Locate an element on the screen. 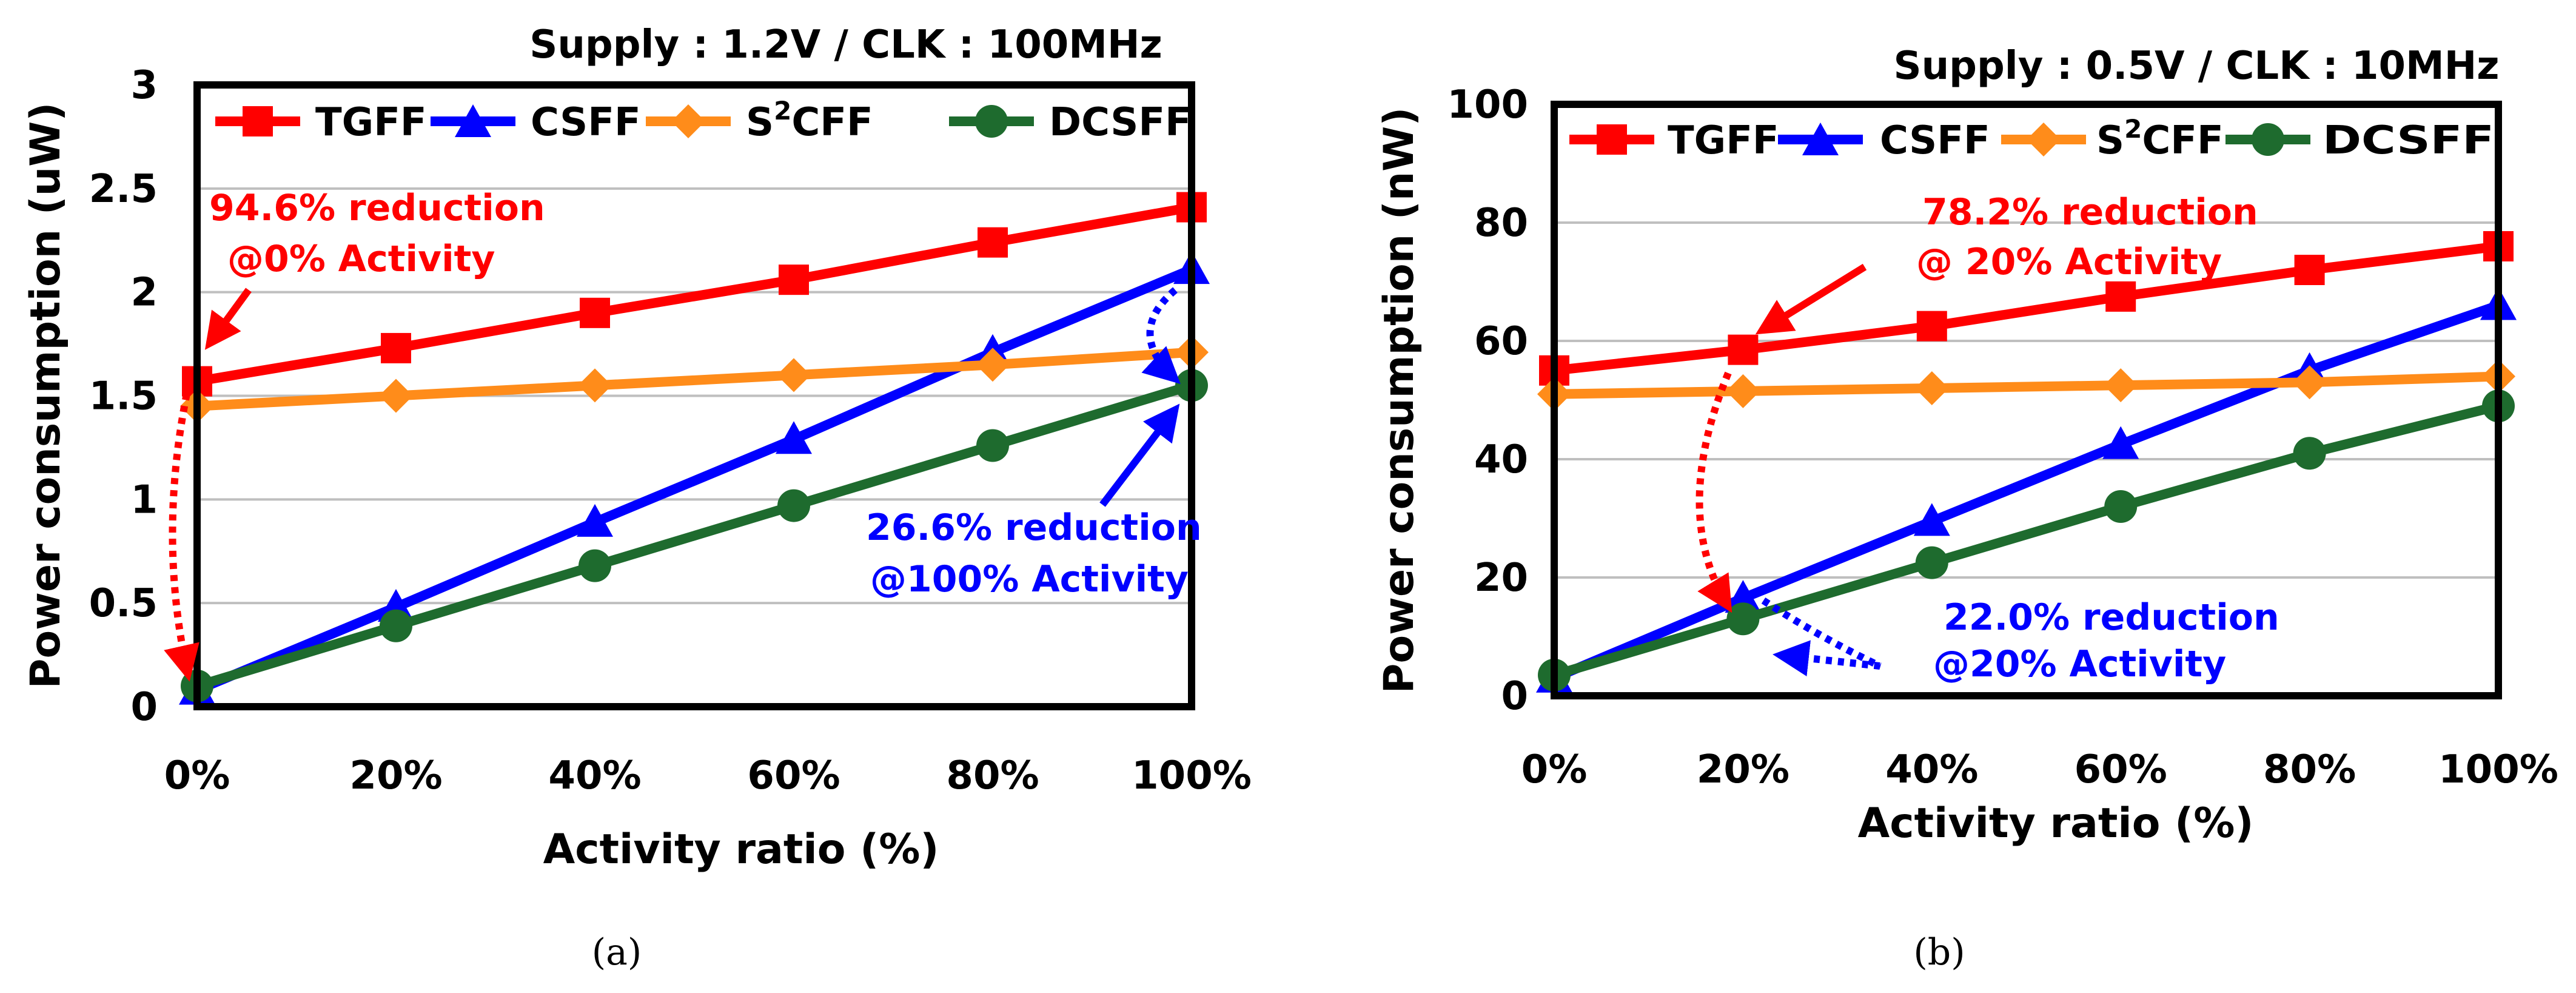  legend-b-dcsff-marker is located at coordinates (2268, 139).